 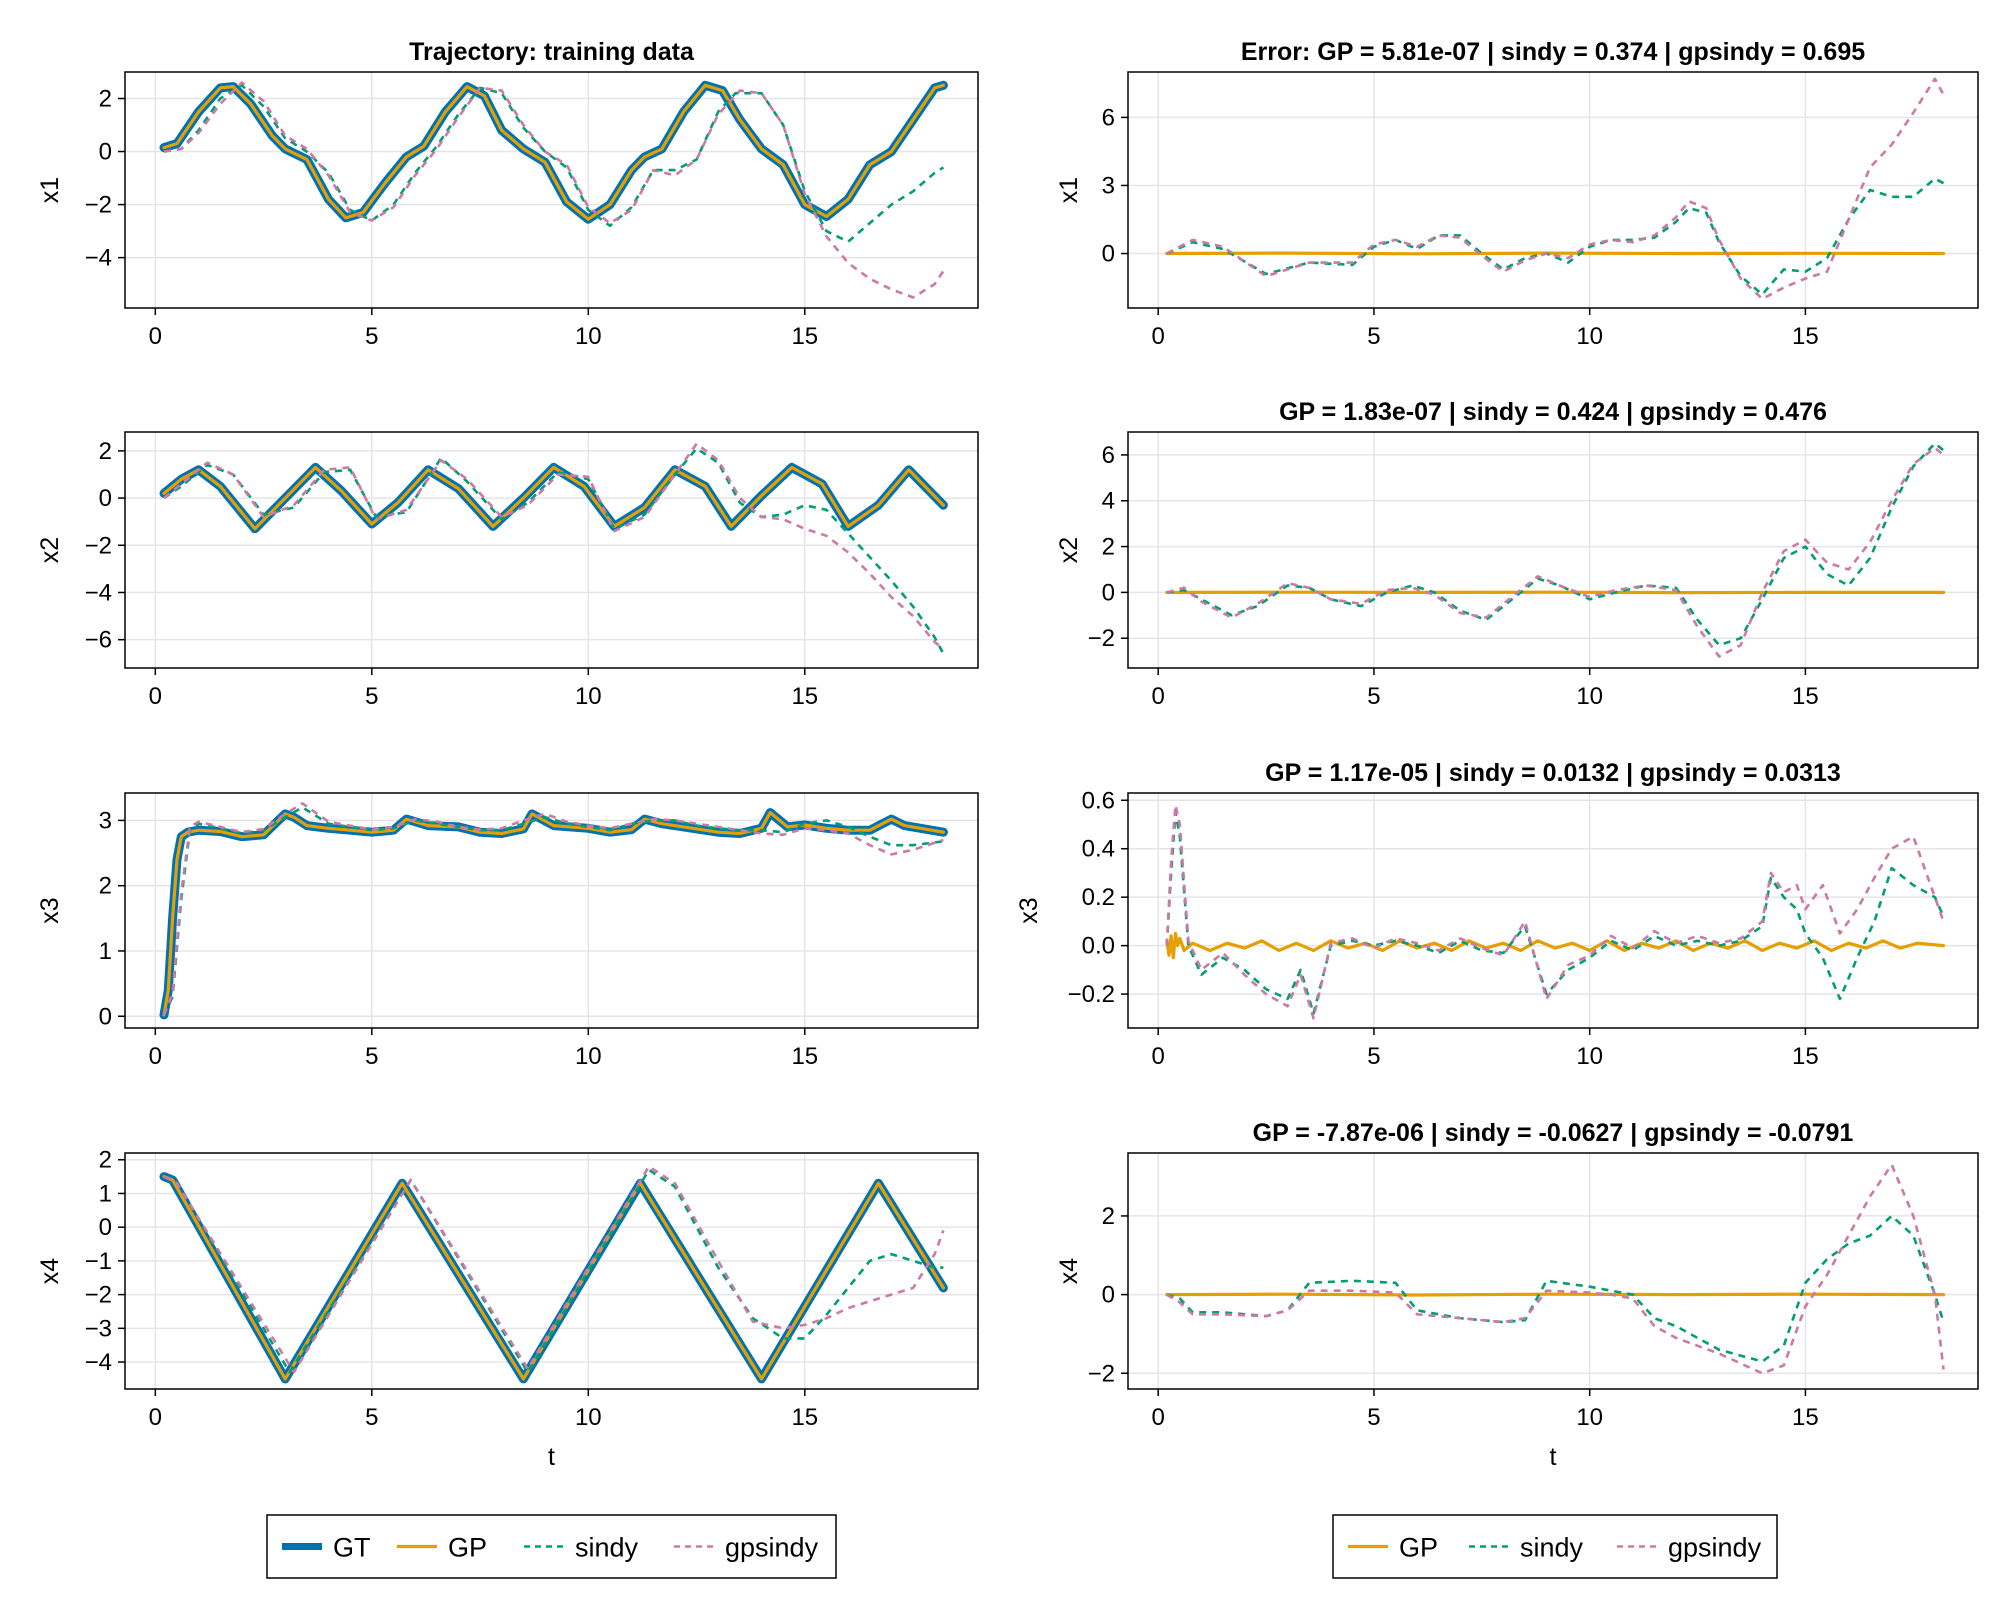 I want to click on legend-label-GT: GT, so click(x=352, y=1548).